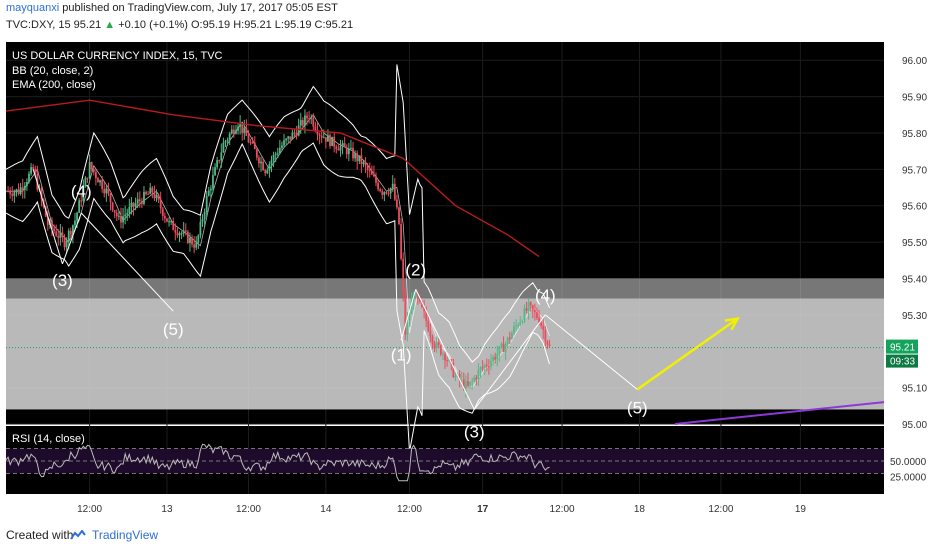  Describe the element at coordinates (48, 439) in the screenshot. I see `legend-rsi: RSI (14, close)` at that location.